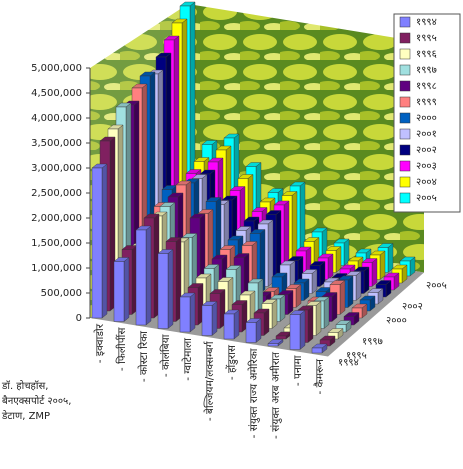 The image size is (463, 469). Describe the element at coordinates (36, 401) in the screenshot. I see `source-note: बैनएक्सपोर्ट २००५,` at that location.